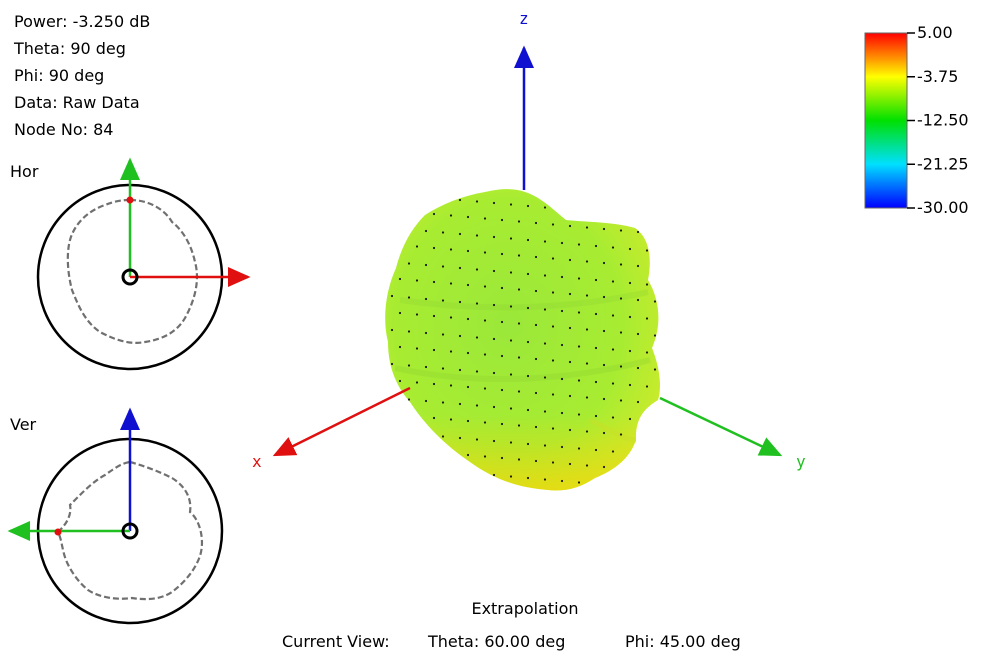 The image size is (990, 659). I want to click on horizontal-pattern-trace, so click(132, 271).